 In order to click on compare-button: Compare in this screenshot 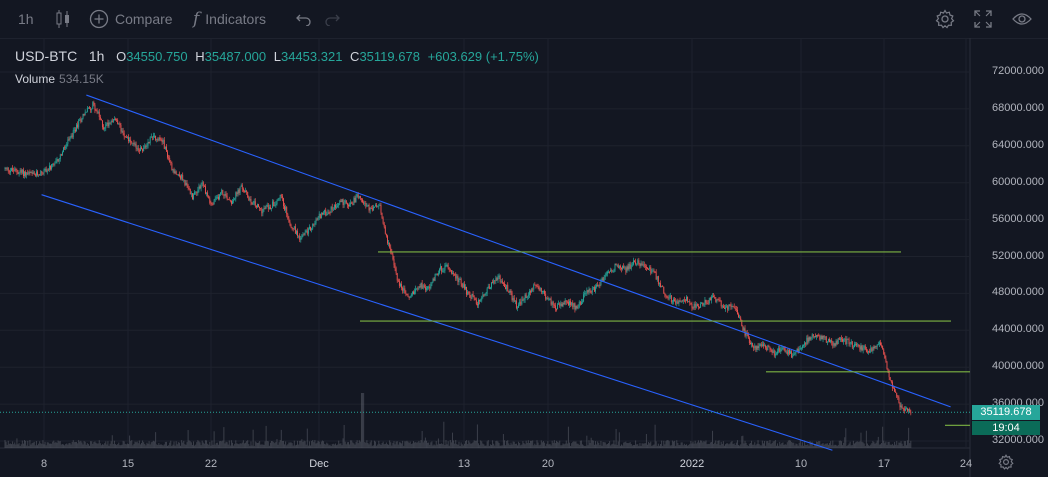, I will do `click(131, 19)`.